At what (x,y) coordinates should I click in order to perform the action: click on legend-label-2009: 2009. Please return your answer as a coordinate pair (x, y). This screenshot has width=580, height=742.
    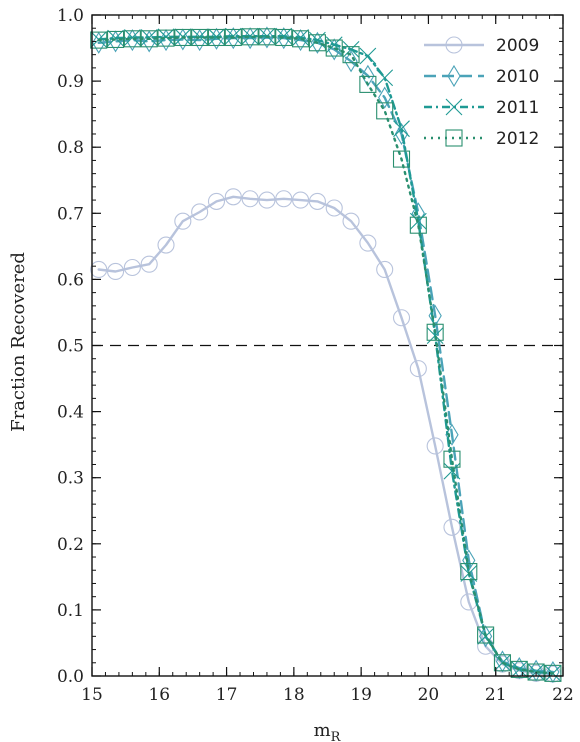
    Looking at the image, I should click on (517, 46).